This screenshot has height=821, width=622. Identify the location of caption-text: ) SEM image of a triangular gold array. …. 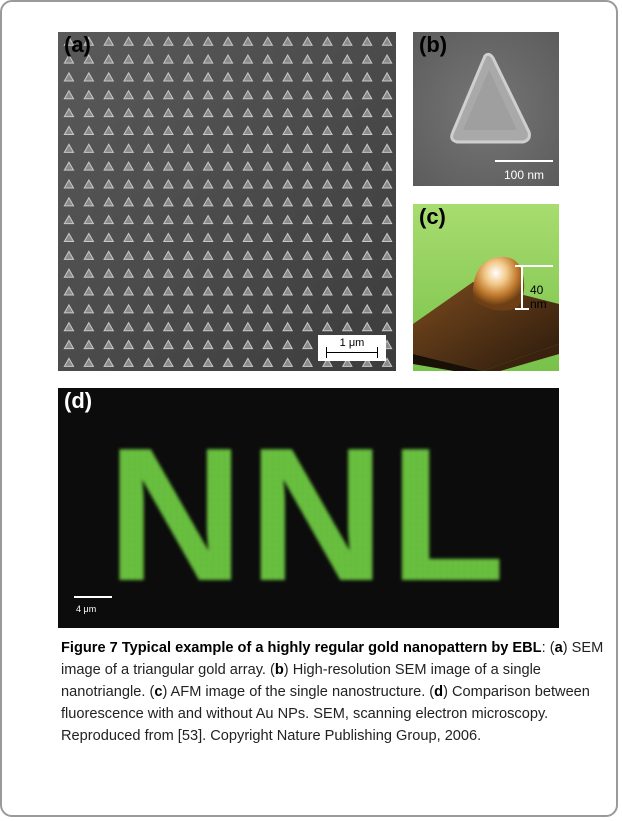
(332, 659).